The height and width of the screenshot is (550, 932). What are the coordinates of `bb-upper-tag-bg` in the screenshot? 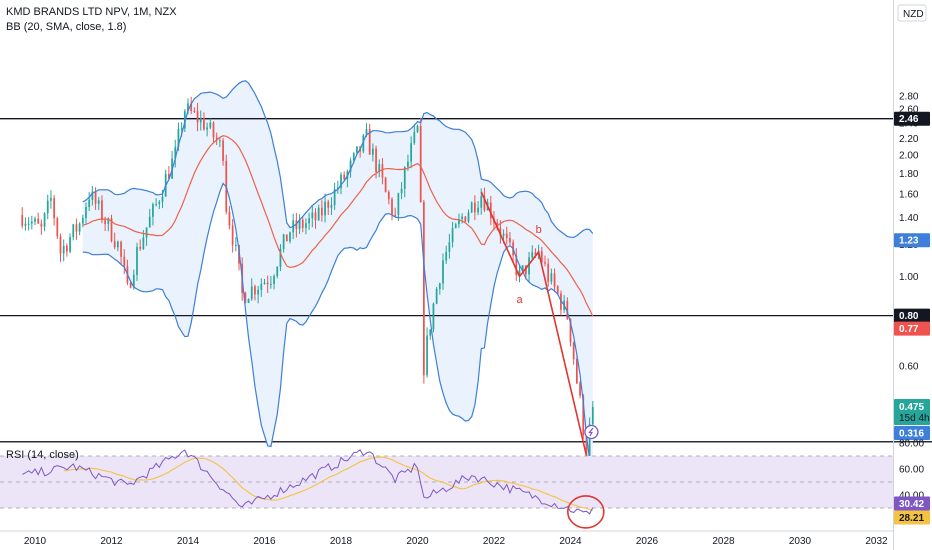 It's located at (912, 240).